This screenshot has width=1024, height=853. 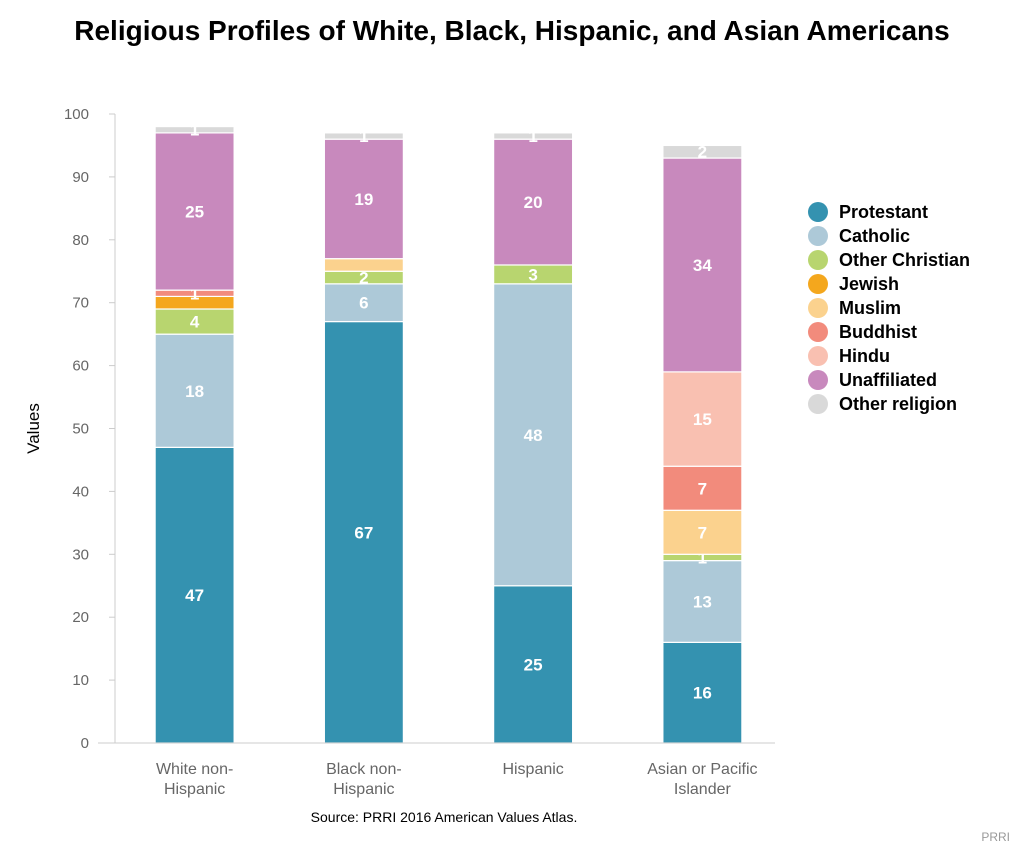 I want to click on data-label: 6, so click(x=363, y=303).